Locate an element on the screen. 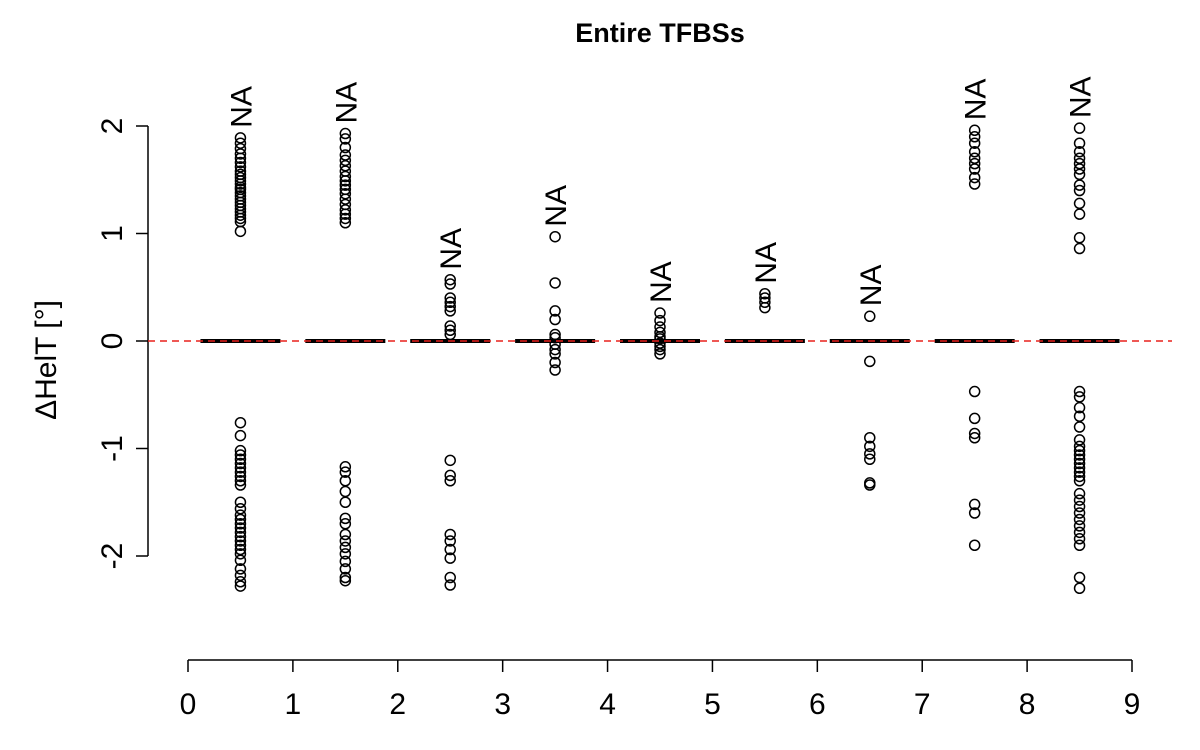 Image resolution: width=1200 pixels, height=750 pixels. y-tick-label: -1 is located at coordinates (112, 448).